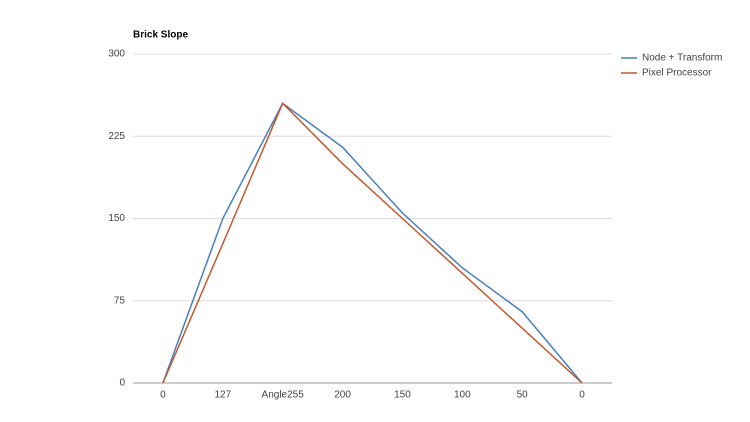  What do you see at coordinates (402, 395) in the screenshot?
I see `x-tick-label: 150` at bounding box center [402, 395].